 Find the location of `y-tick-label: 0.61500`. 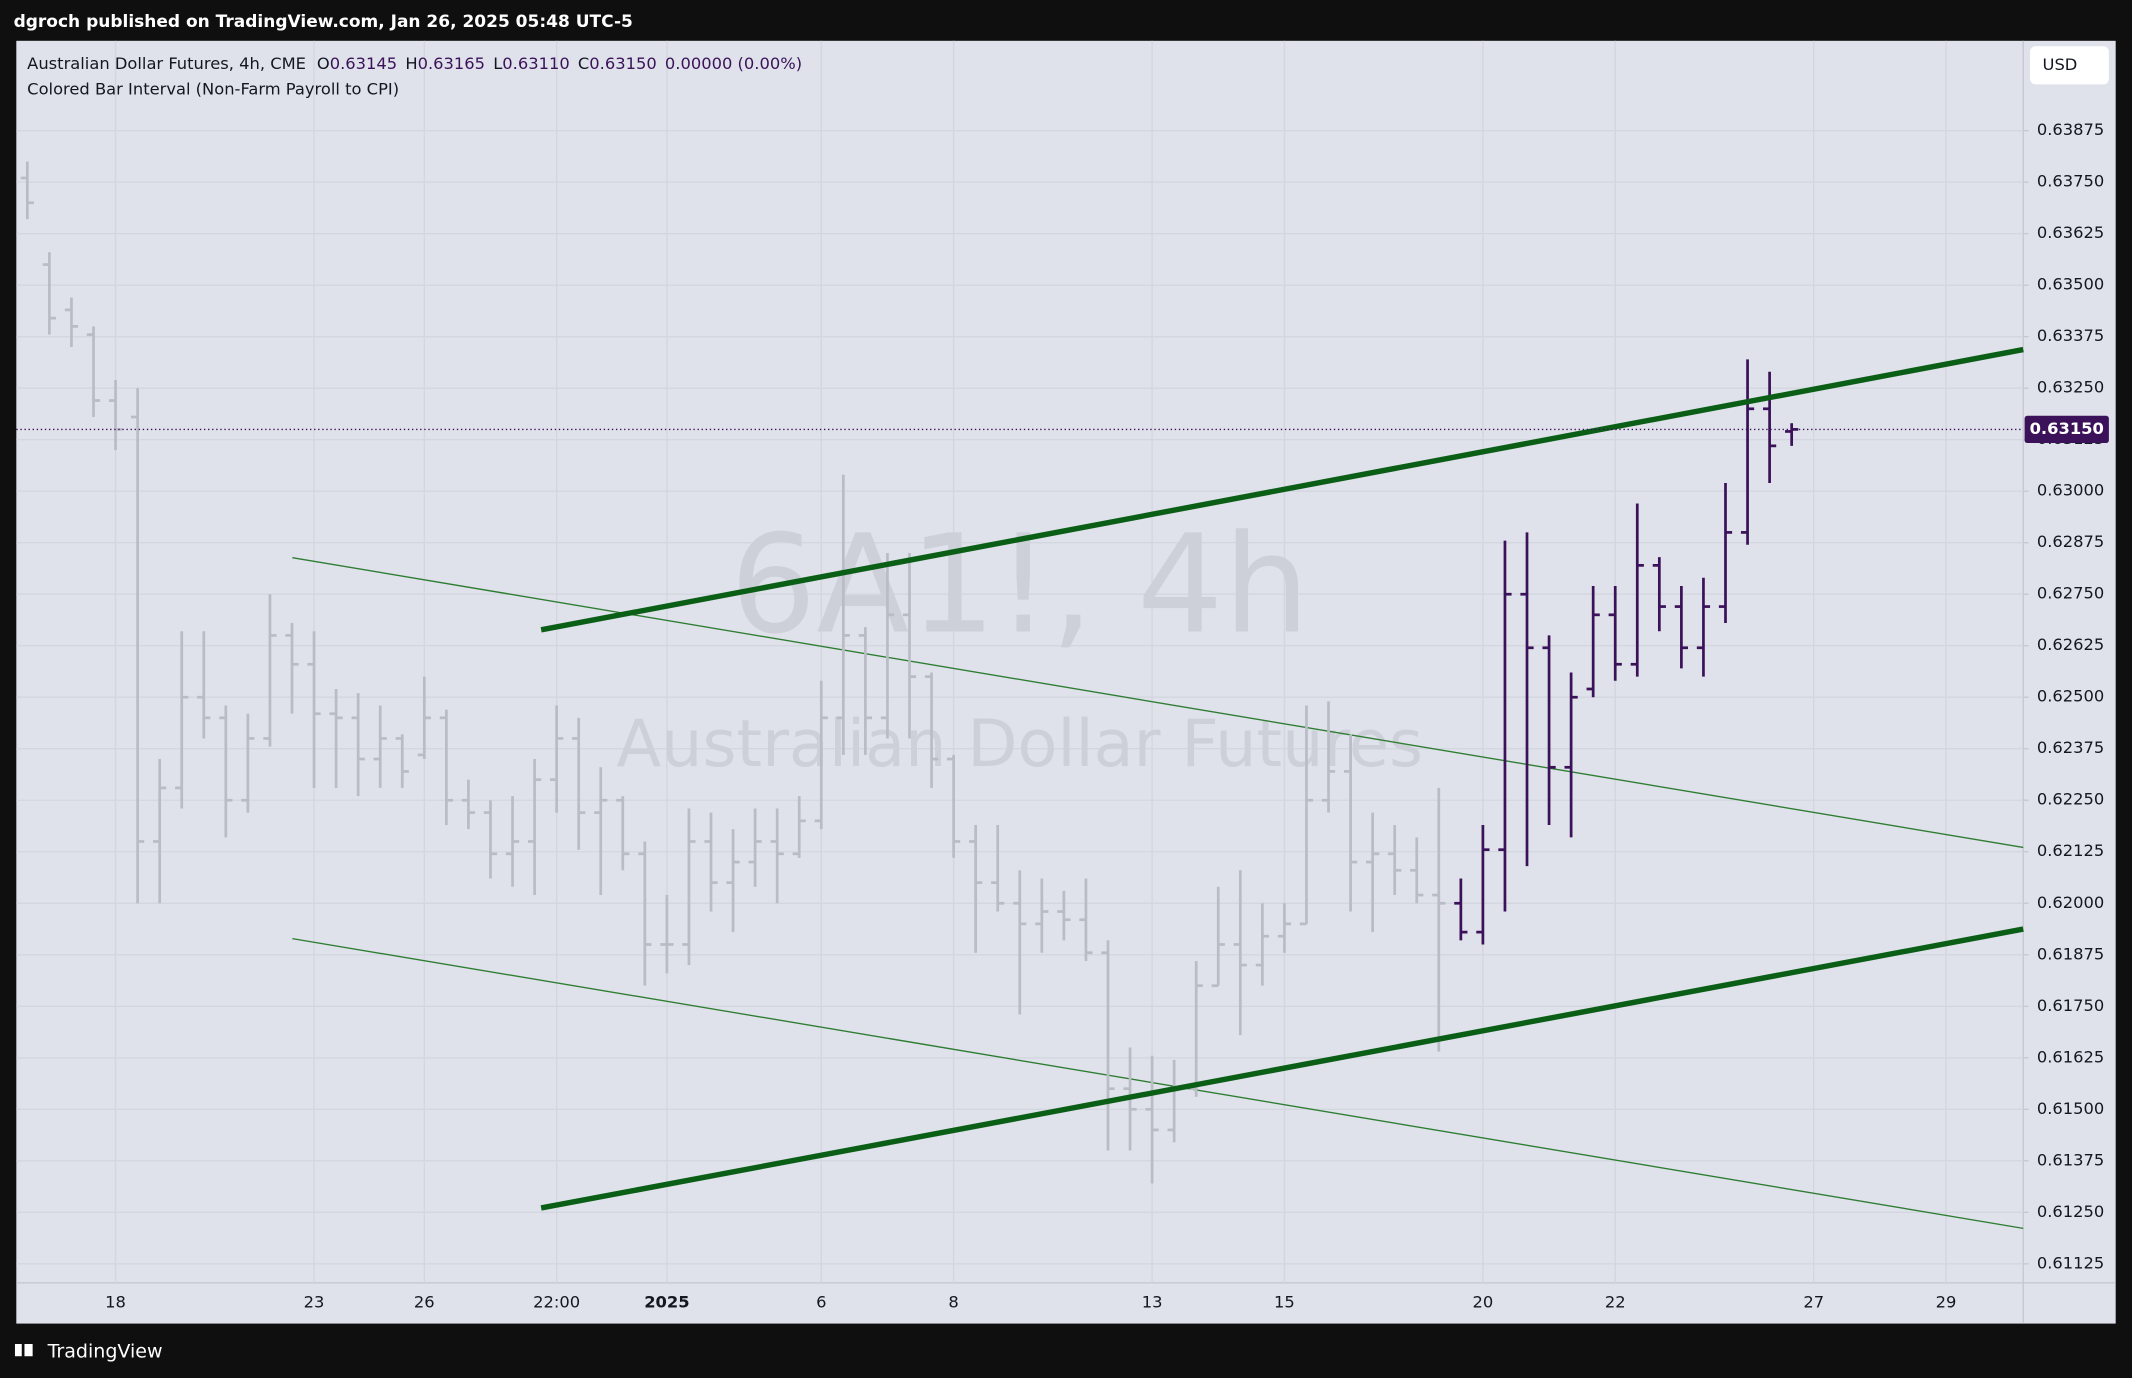

y-tick-label: 0.61500 is located at coordinates (2070, 1108).